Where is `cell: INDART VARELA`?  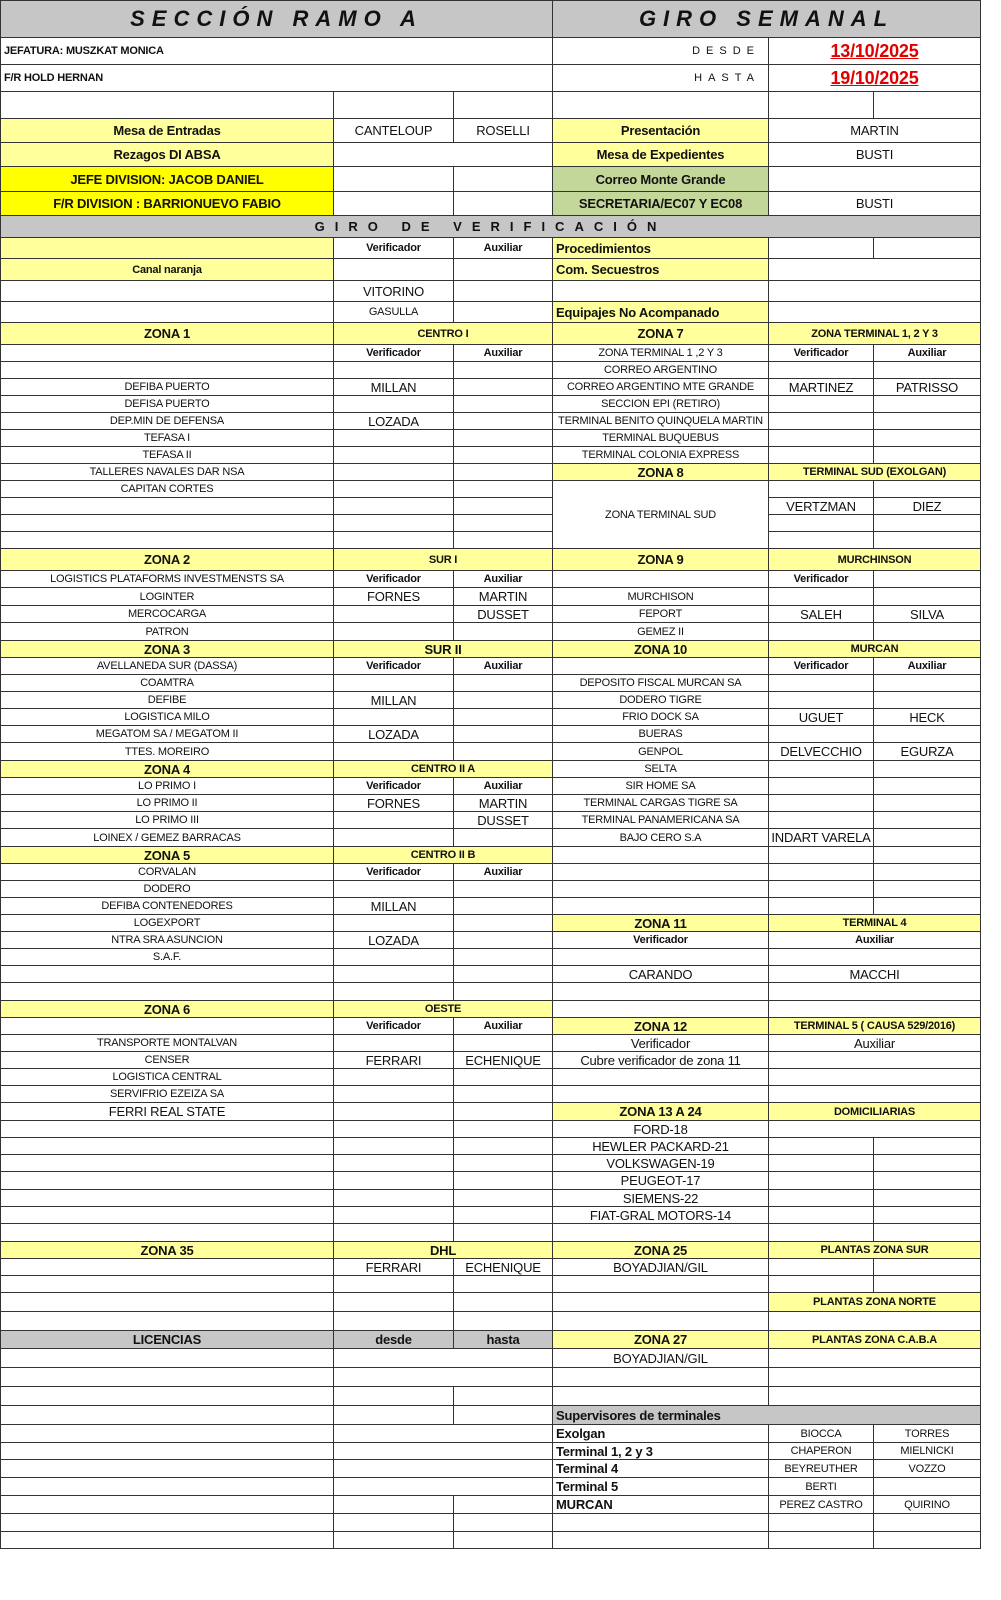 cell: INDART VARELA is located at coordinates (821, 837).